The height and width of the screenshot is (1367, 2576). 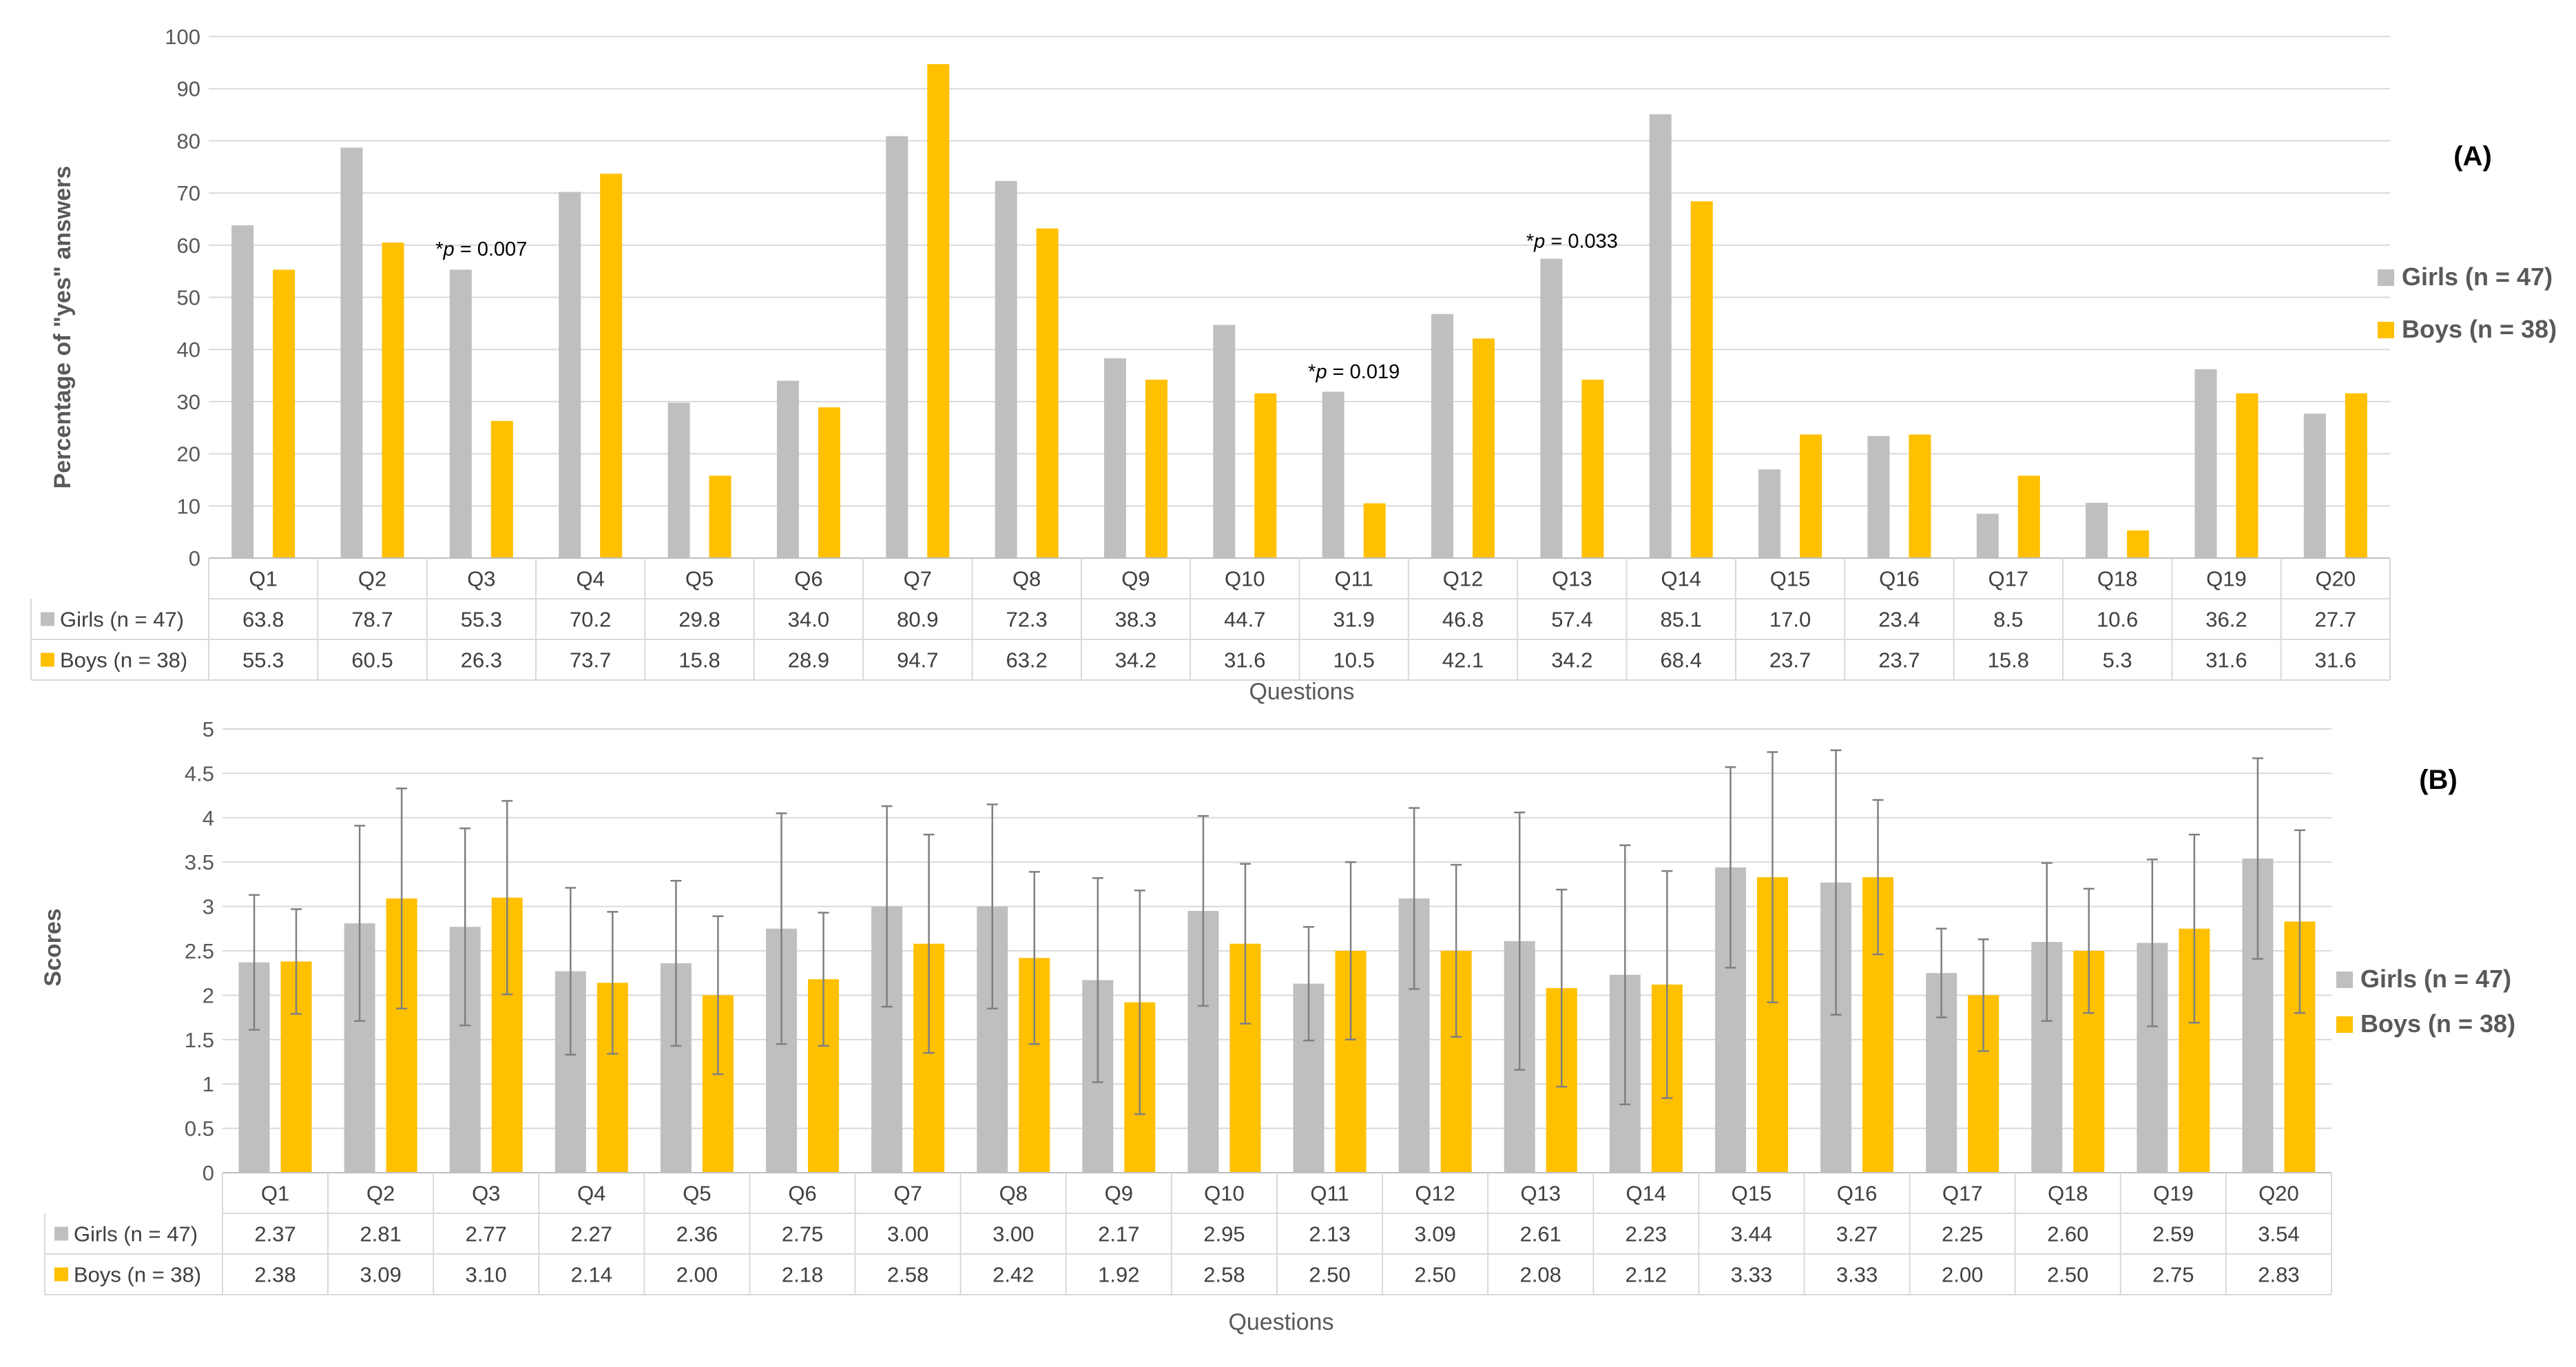 I want to click on panel-b-table-value-girls: 2.25, so click(x=1963, y=1234).